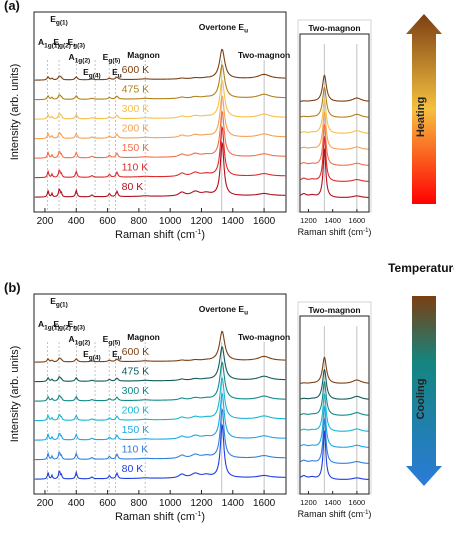 The image size is (454, 550). I want to click on temperature-label: Temperature, so click(421, 268).